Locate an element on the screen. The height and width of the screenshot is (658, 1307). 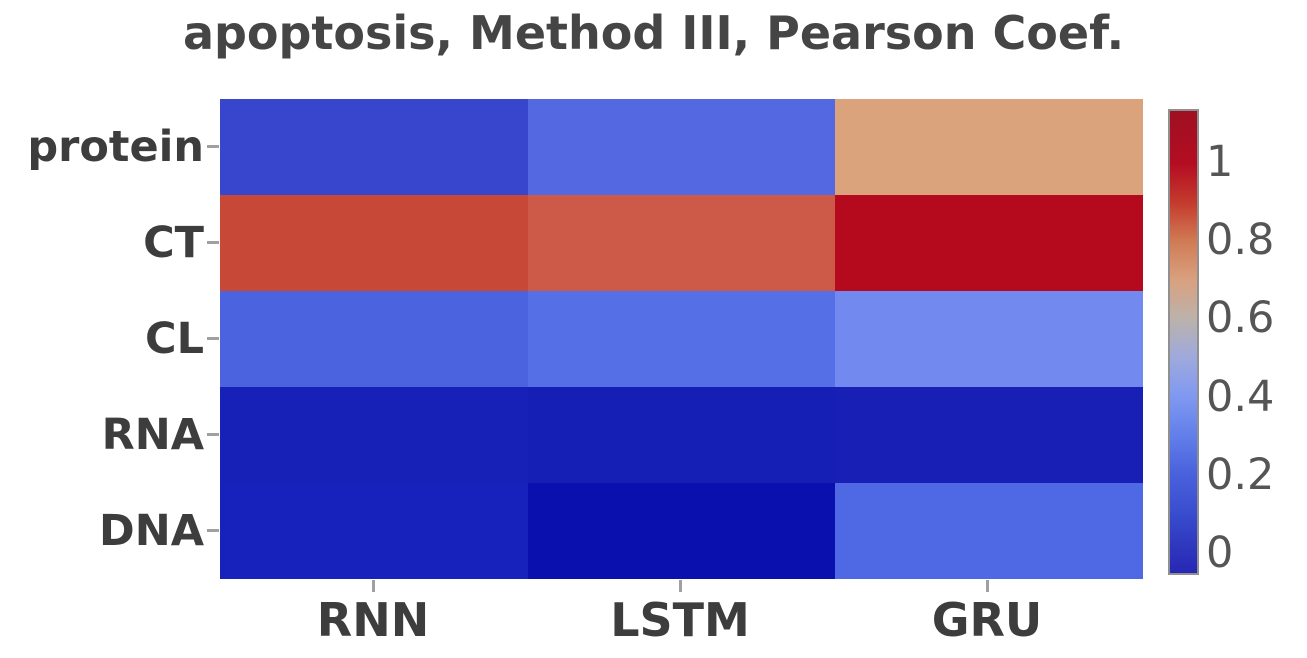
colorbar-tick-0.4: 0.4 is located at coordinates (1240, 396).